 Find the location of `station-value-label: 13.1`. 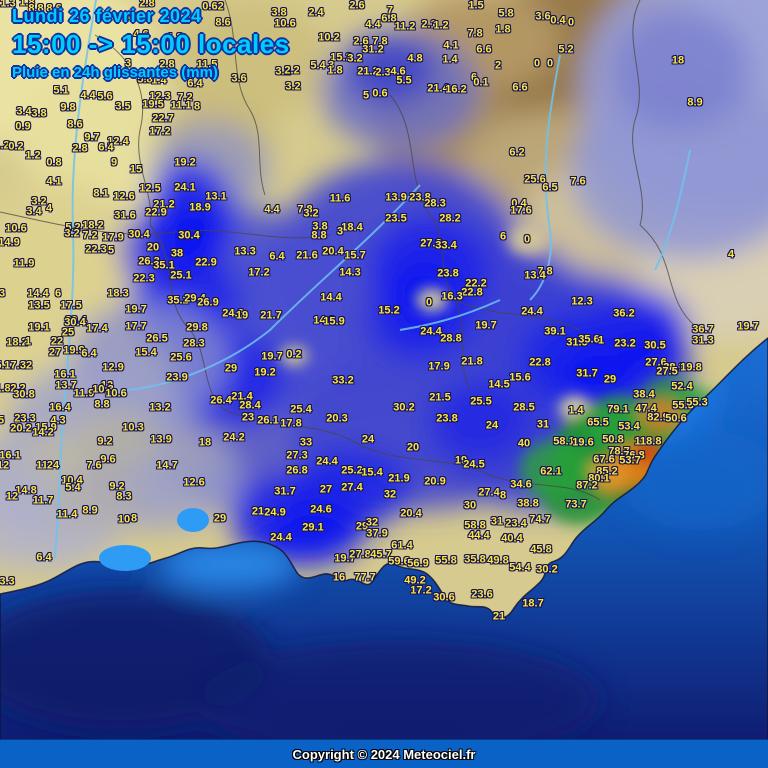

station-value-label: 13.1 is located at coordinates (216, 196).